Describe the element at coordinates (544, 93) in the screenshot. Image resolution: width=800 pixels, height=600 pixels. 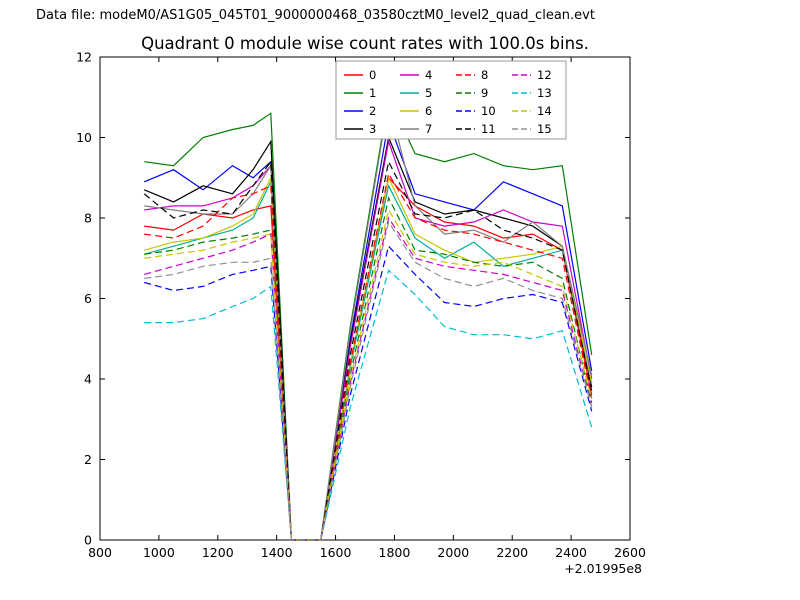
I see `legend-item-label: 13` at that location.